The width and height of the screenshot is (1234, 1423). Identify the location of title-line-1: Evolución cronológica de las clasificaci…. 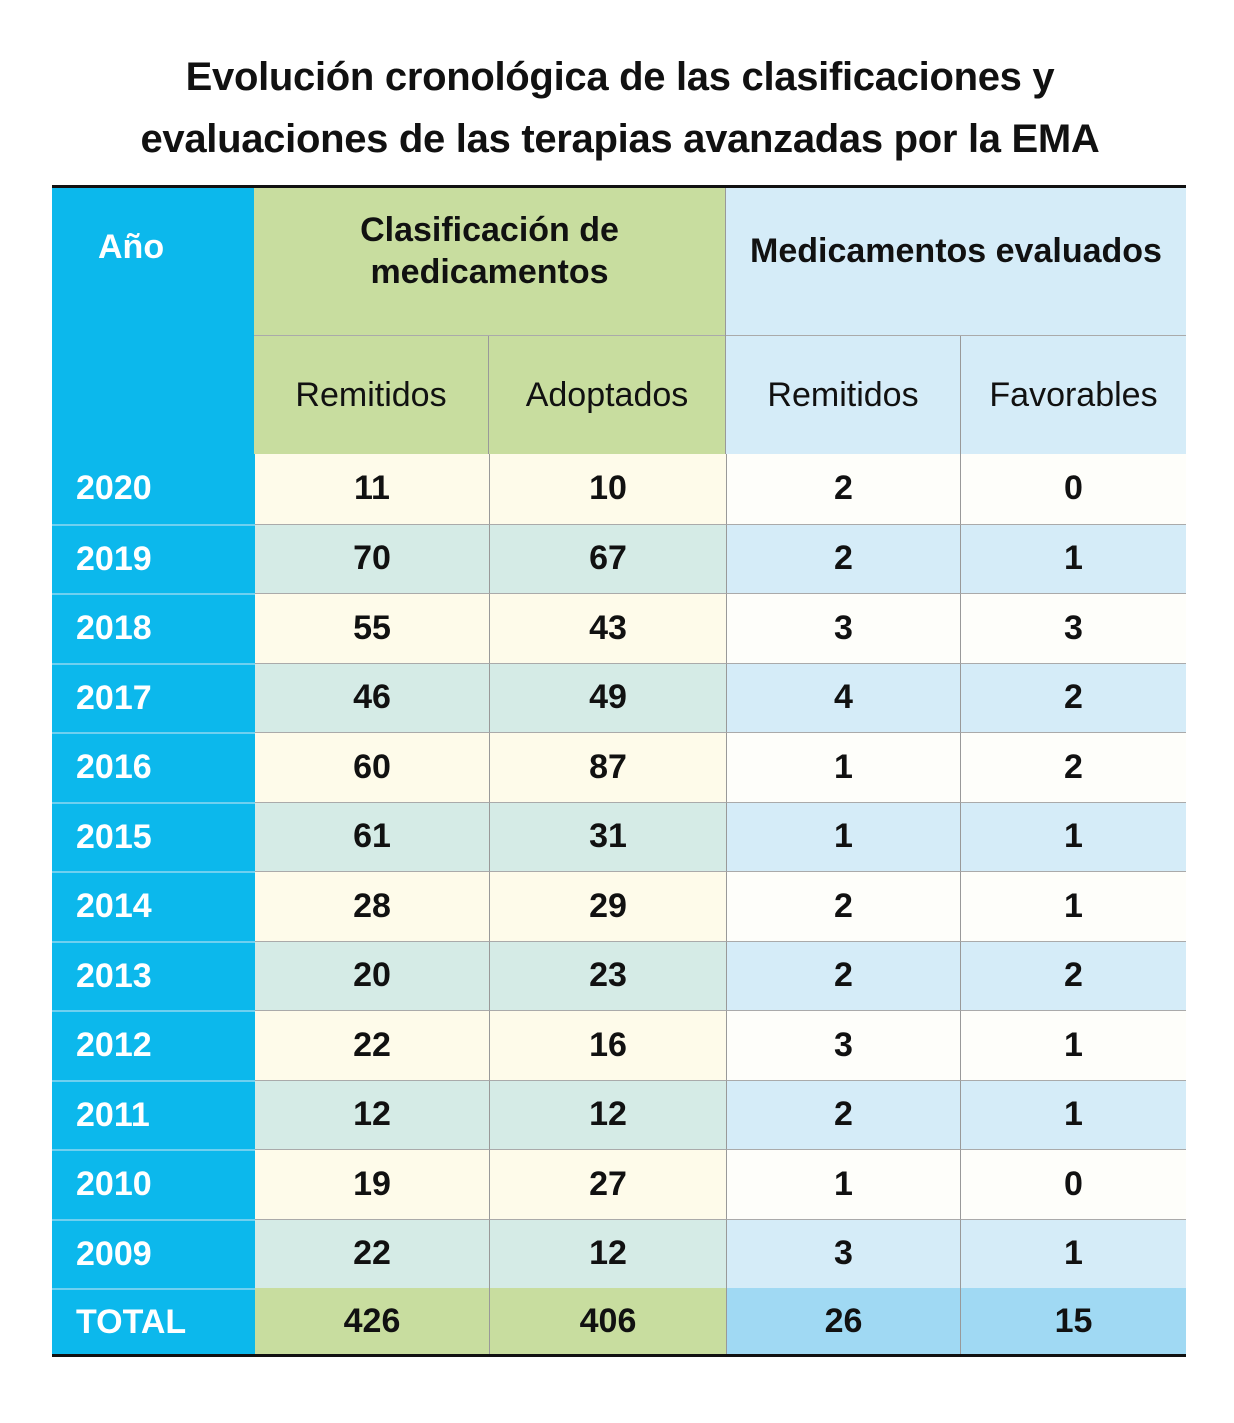
(620, 77).